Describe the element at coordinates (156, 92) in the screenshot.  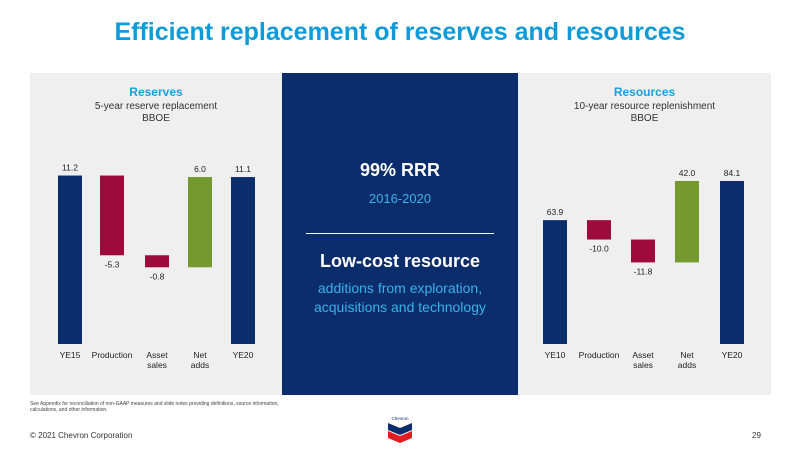
I see `reserves-heading: Reserves` at that location.